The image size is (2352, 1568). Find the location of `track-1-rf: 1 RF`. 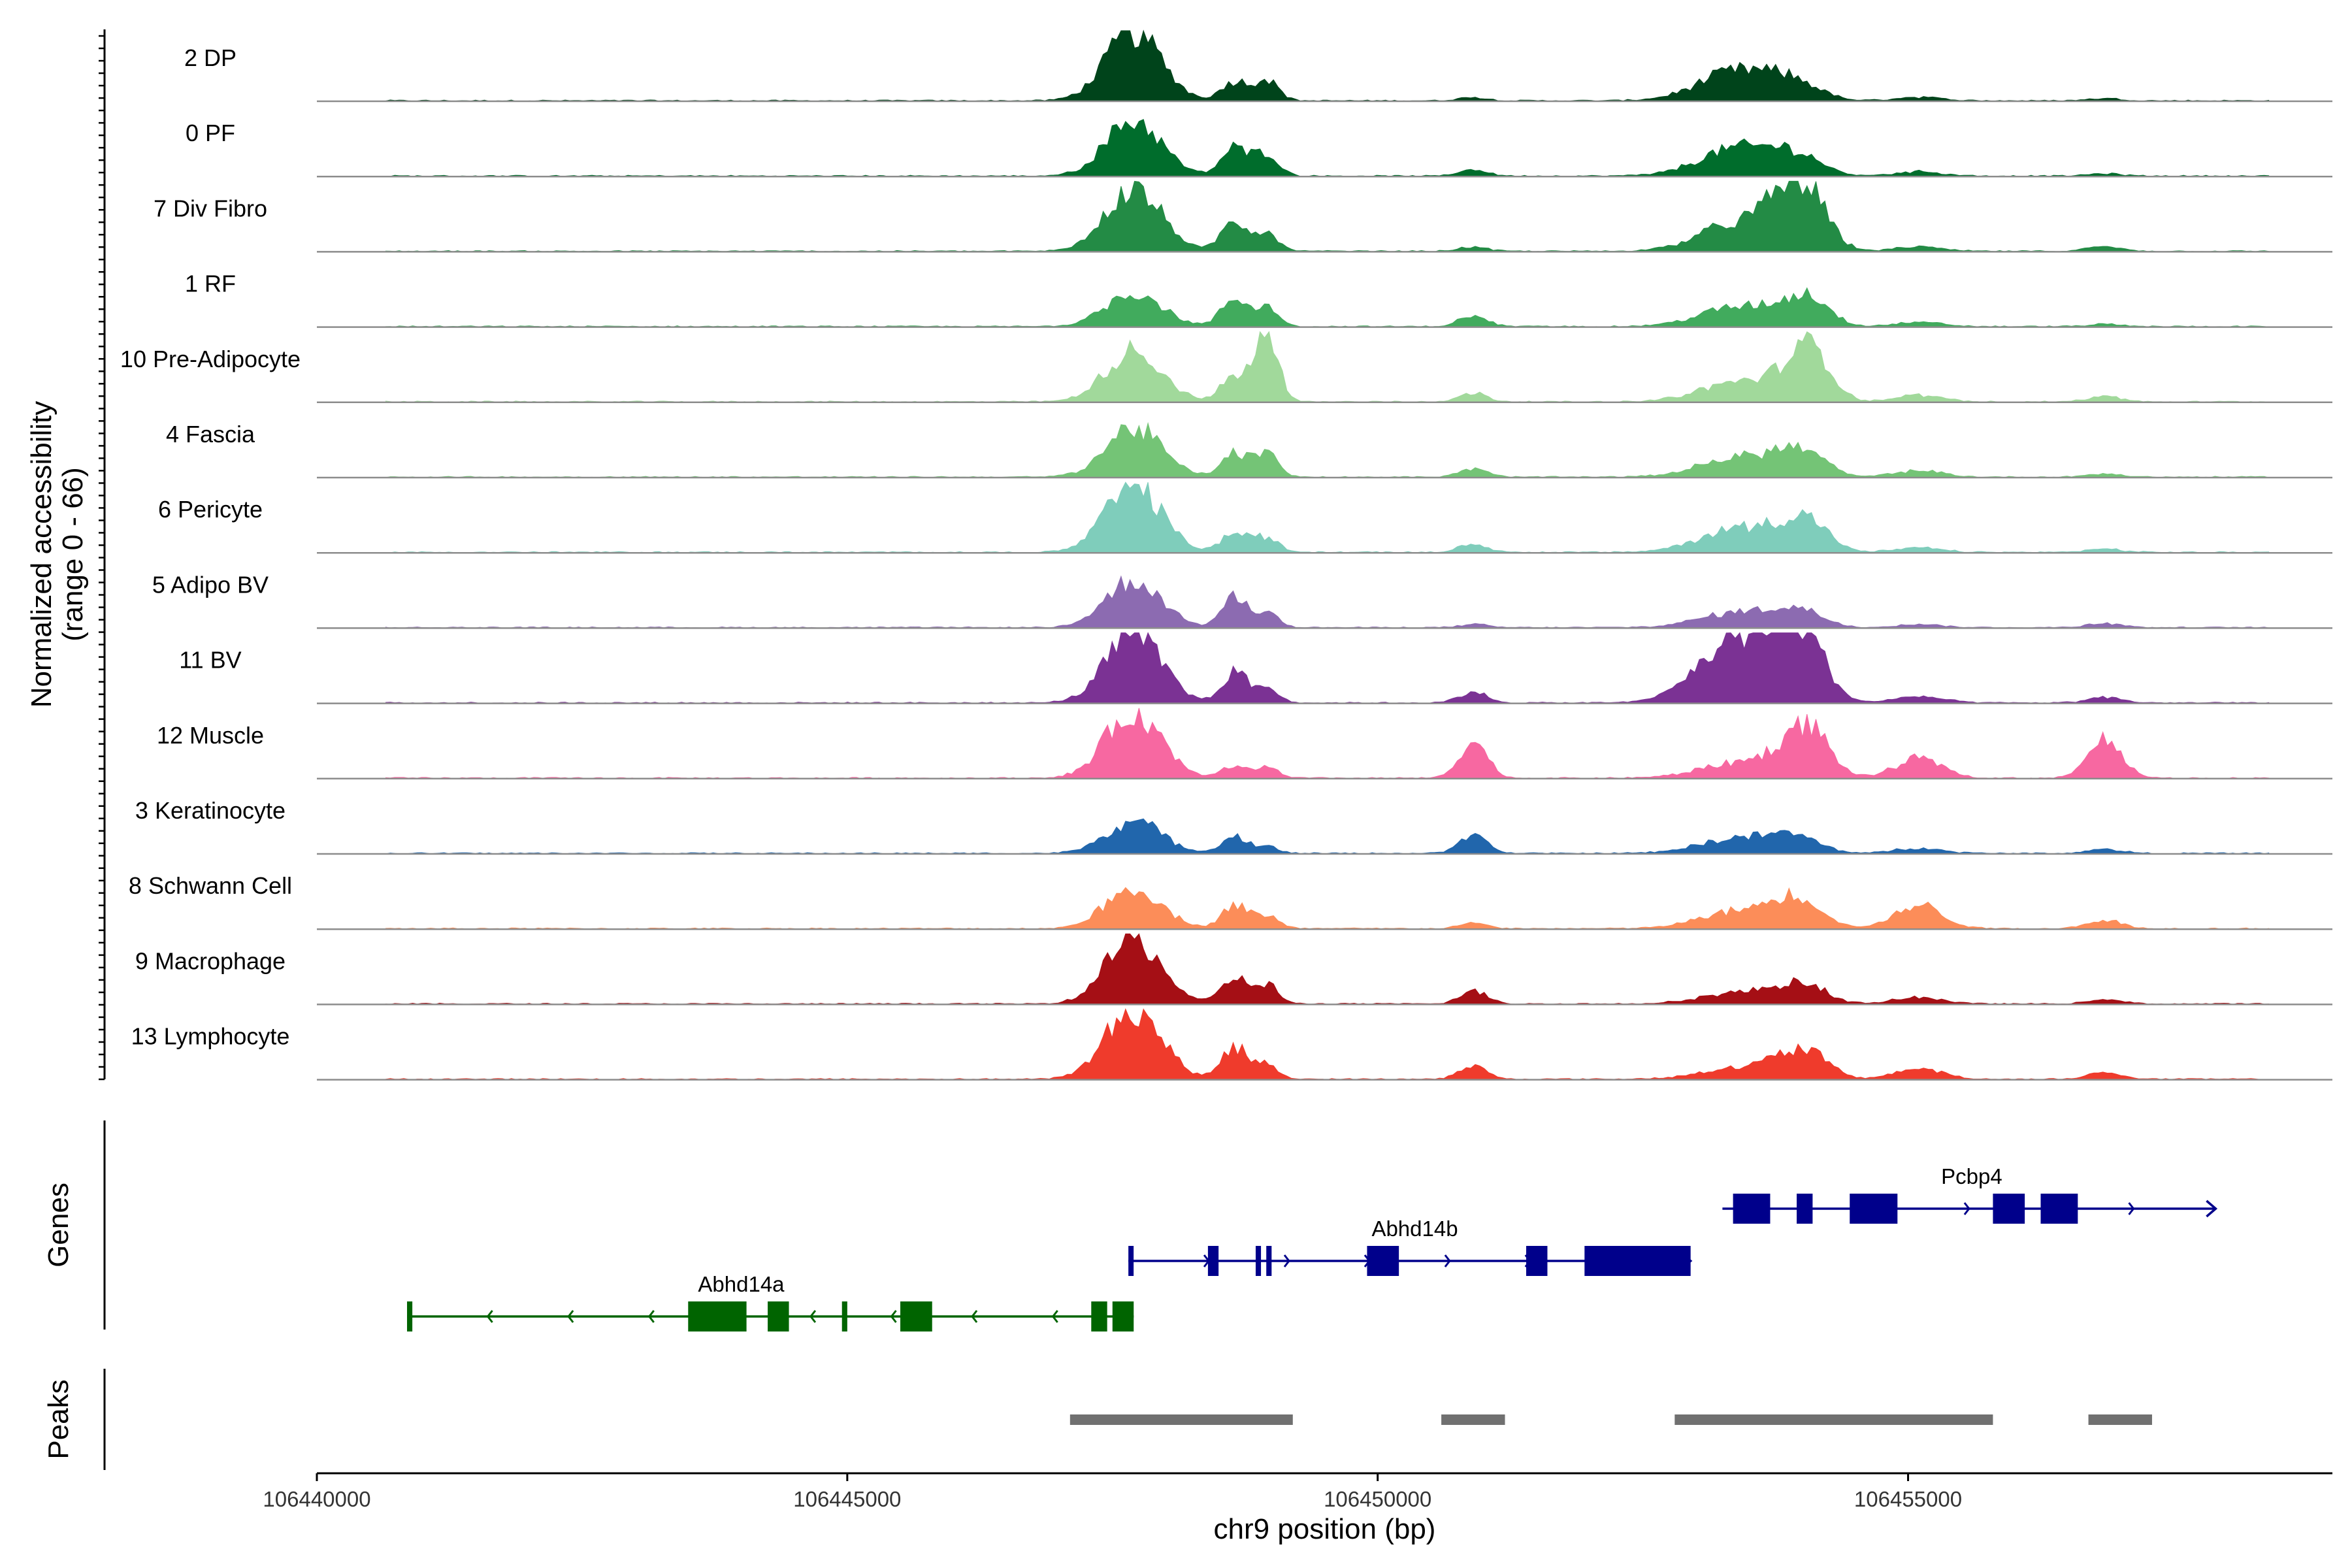

track-1-rf: 1 RF is located at coordinates (1258, 299).